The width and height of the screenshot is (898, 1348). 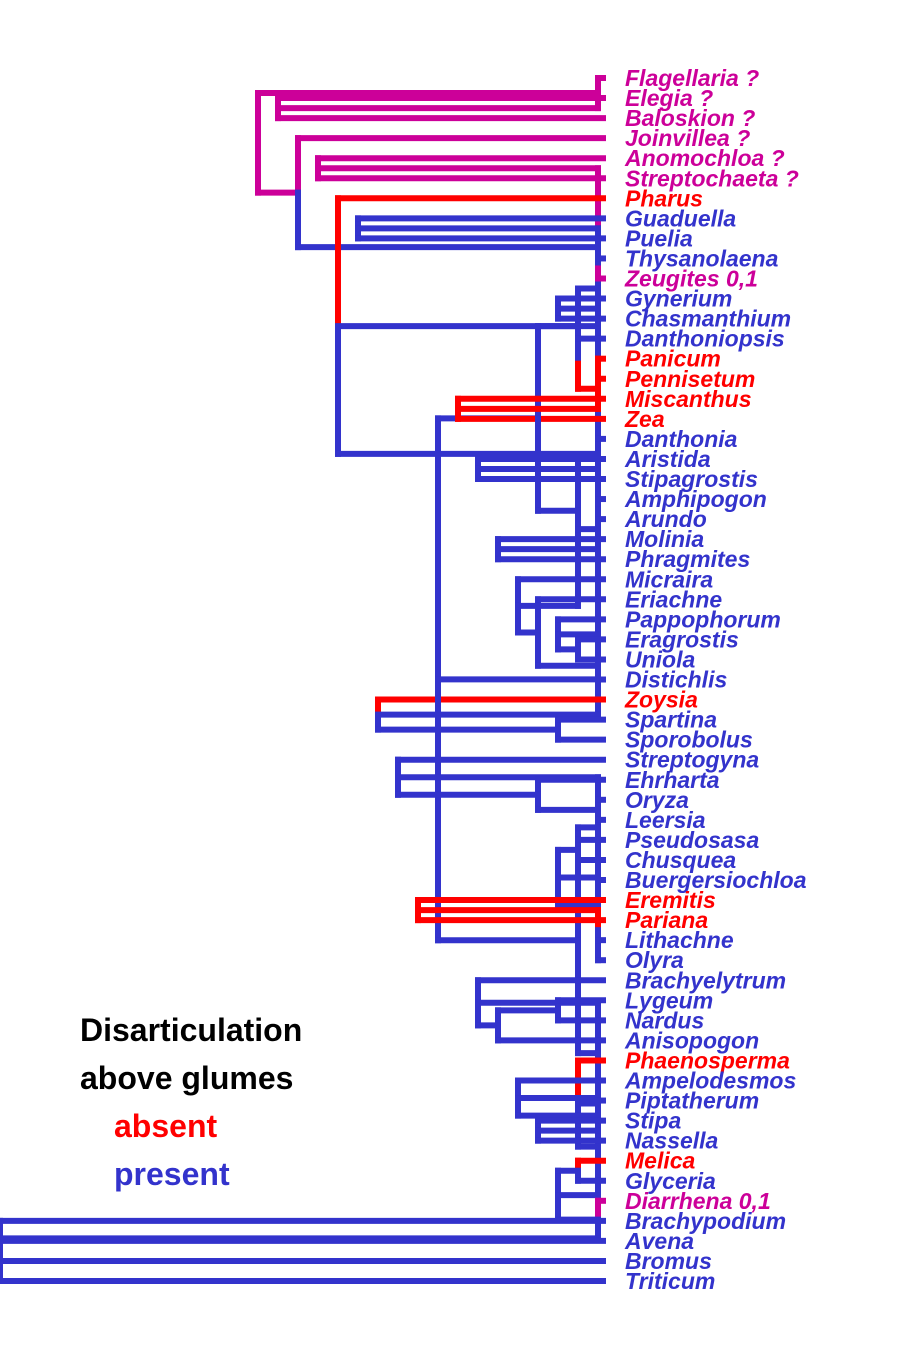 What do you see at coordinates (671, 720) in the screenshot?
I see `taxon-label-spartina: Spartina` at bounding box center [671, 720].